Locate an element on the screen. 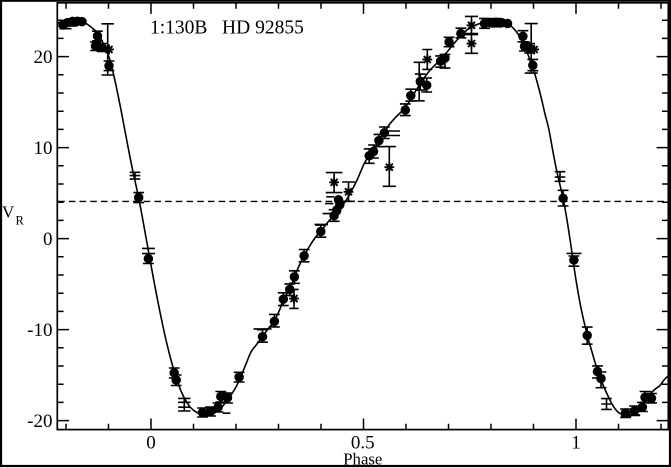 The height and width of the screenshot is (468, 671). svg-text: R is located at coordinates (20, 221).